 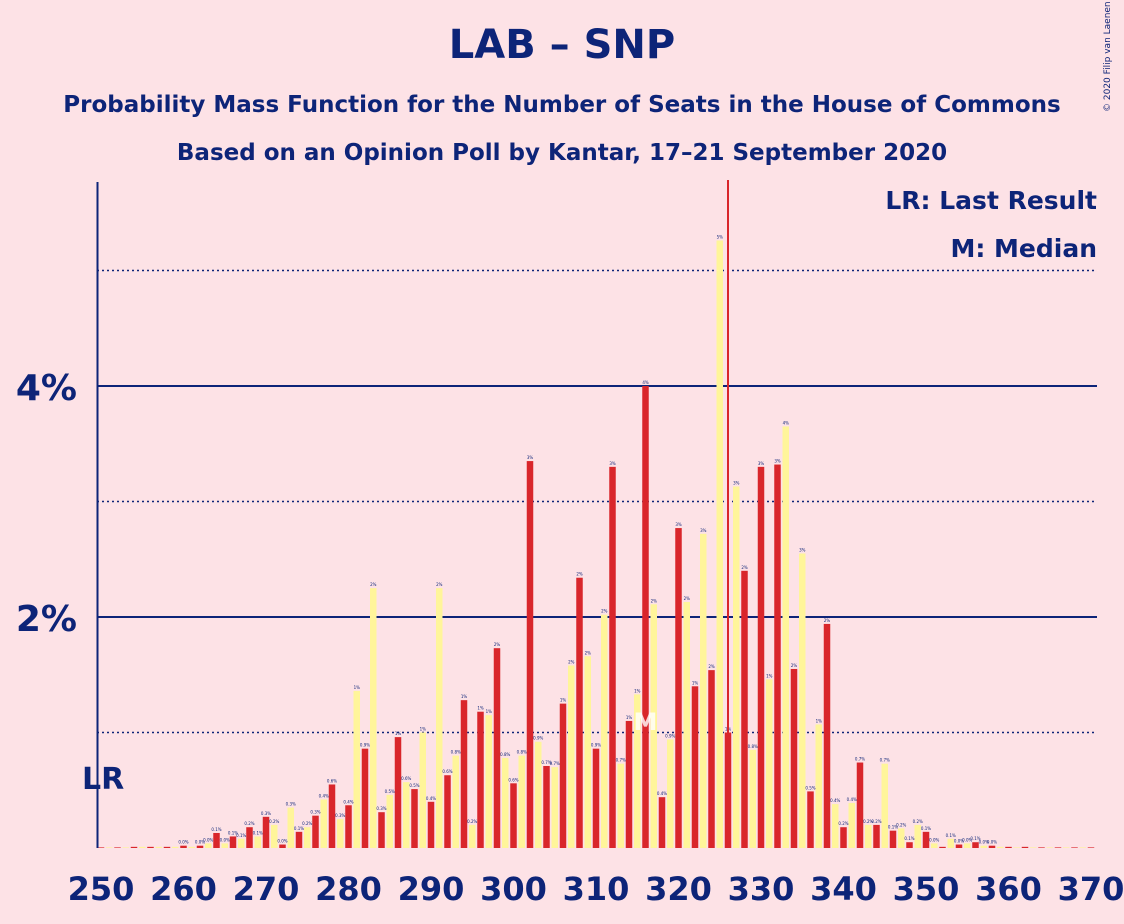 What do you see at coordinates (596, 889) in the screenshot?
I see `x-tick-label: 310` at bounding box center [596, 889].